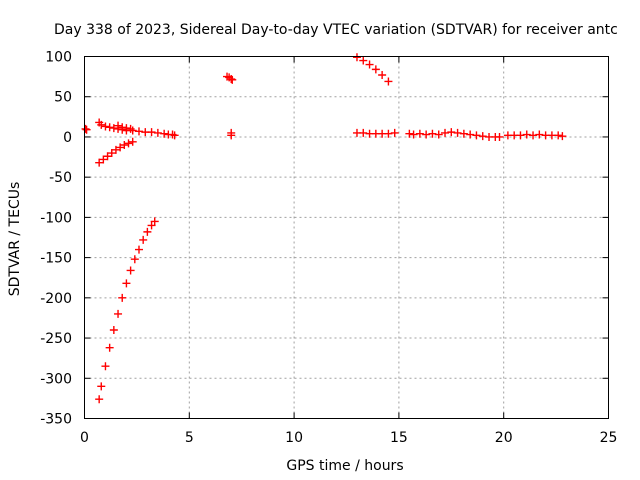  Describe the element at coordinates (399, 438) in the screenshot. I see `x-tick-label: 15` at that location.